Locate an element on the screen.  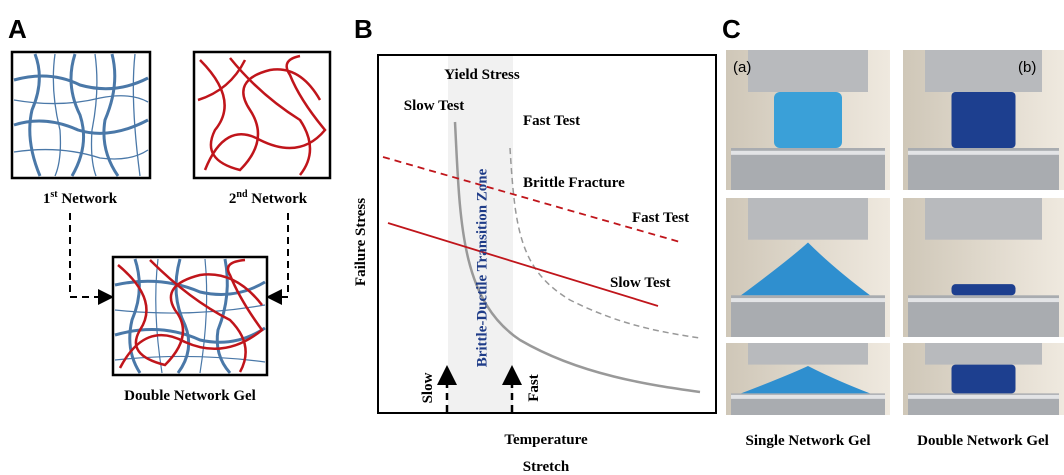
double-network-box is located at coordinates (190, 316).